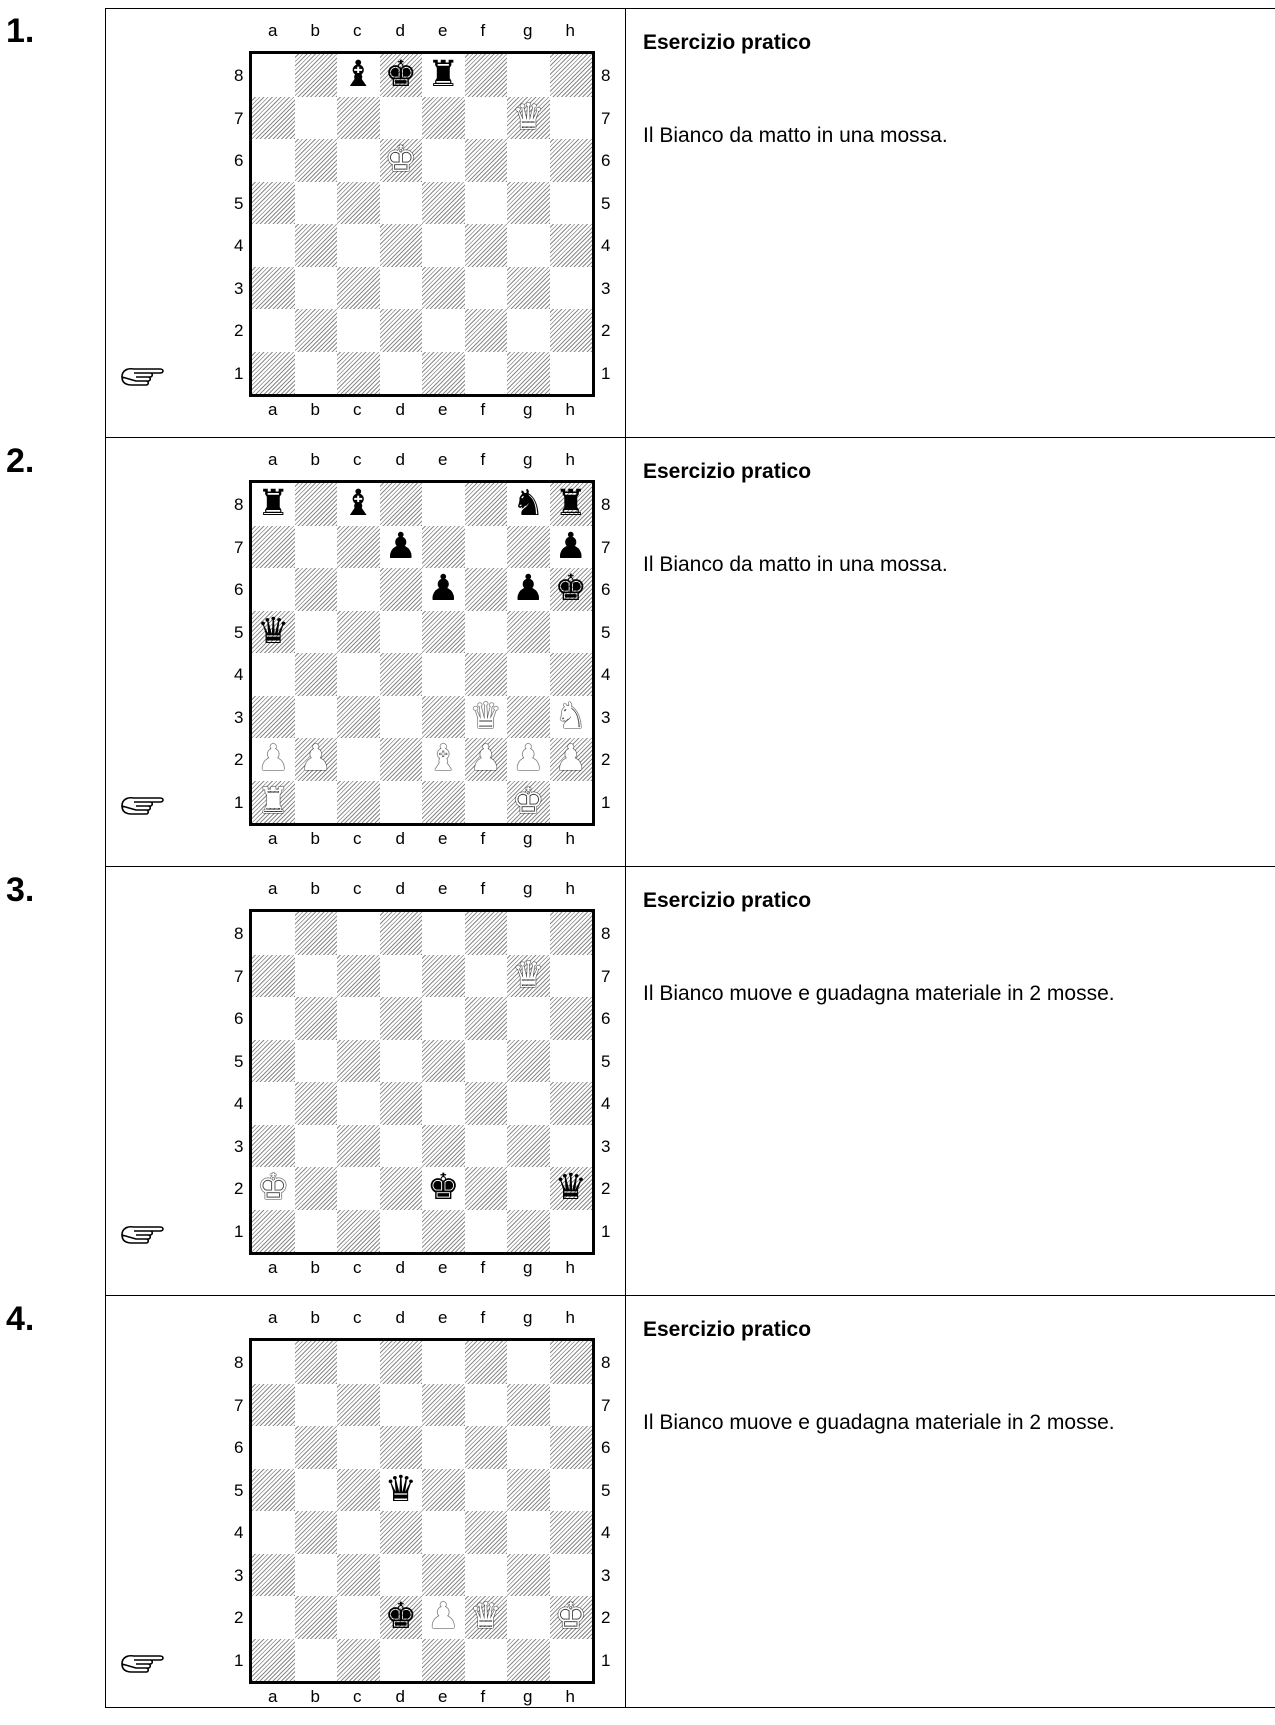 This screenshot has height=1725, width=1275. I want to click on white-king-icon: ♚, so click(528, 801).